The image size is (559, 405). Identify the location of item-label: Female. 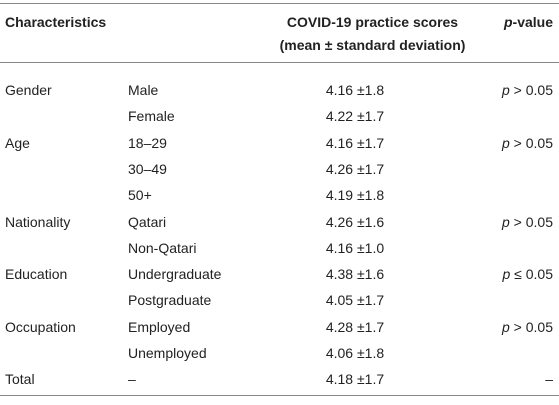
(151, 116).